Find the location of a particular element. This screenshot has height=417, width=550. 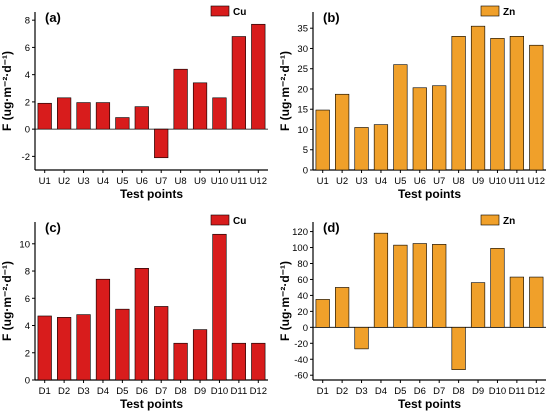

bar-D1 is located at coordinates (322, 313).